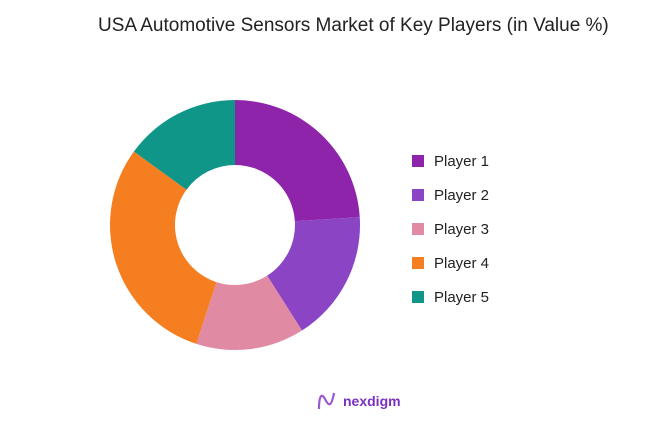  I want to click on legend-item: Player 3, so click(450, 229).